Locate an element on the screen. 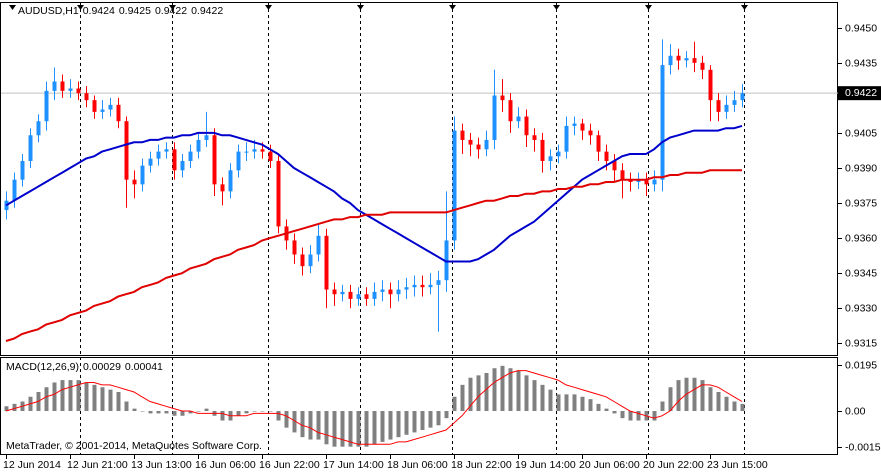 The image size is (881, 472). x-tick-label: 23 Jun 15:00 is located at coordinates (737, 465).